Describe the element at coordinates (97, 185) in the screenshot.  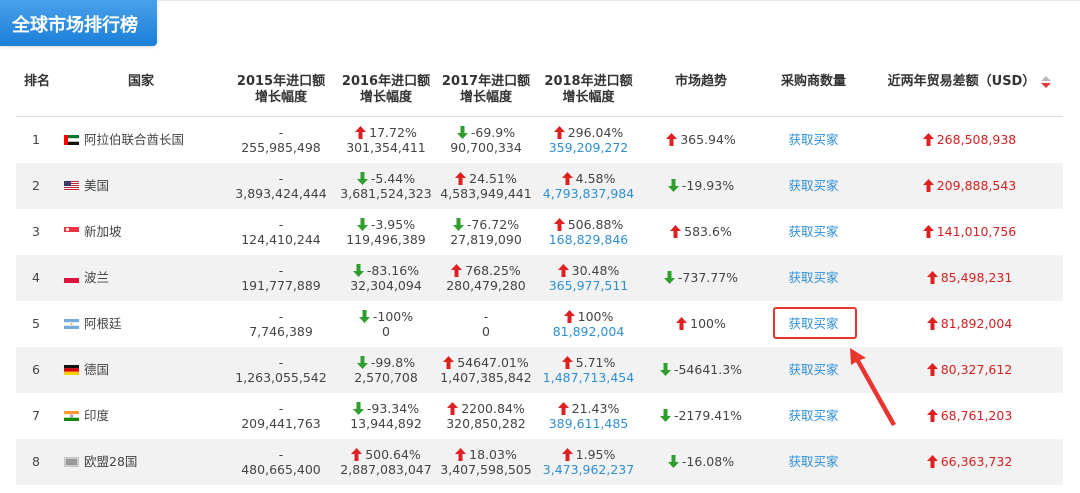
I see `country-name: 美国` at that location.